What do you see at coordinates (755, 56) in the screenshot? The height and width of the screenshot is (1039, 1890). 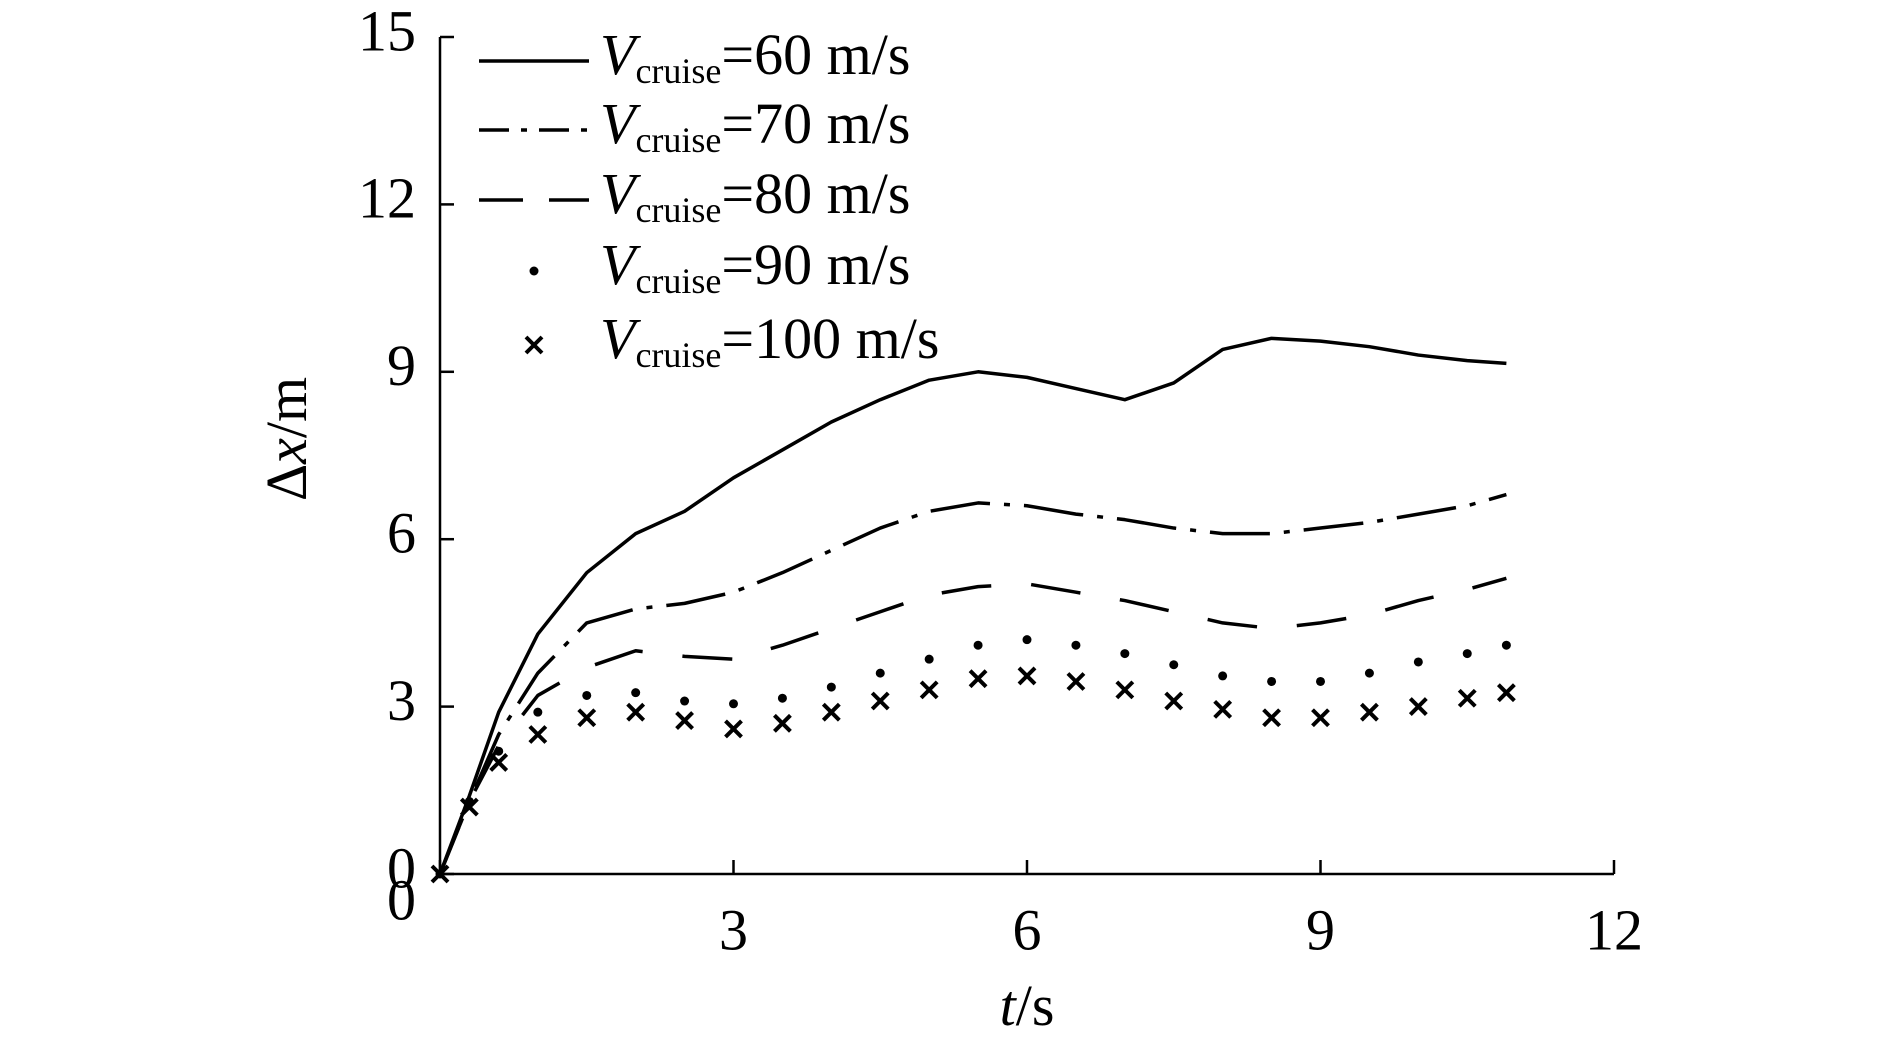 I see `legend-label: Vcruise=60 m/s` at bounding box center [755, 56].